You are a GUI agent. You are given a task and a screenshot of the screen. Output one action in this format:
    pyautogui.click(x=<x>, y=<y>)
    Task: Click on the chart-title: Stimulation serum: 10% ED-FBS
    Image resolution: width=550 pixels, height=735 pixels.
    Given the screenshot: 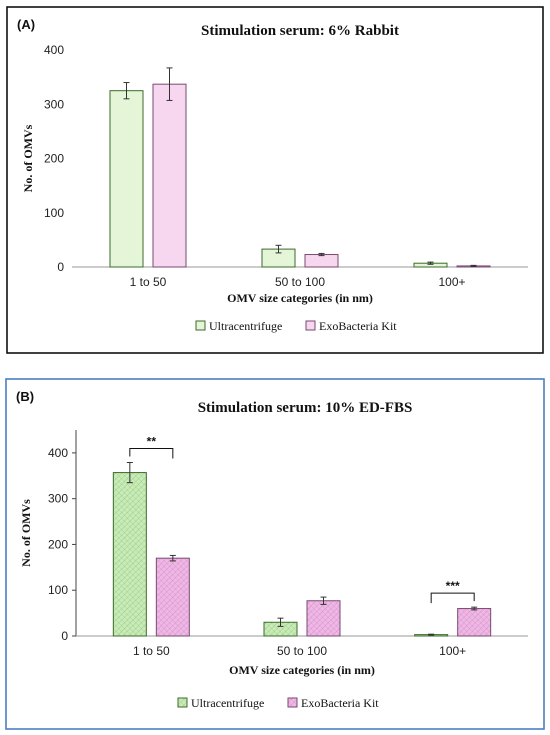 What is the action you would take?
    pyautogui.click(x=305, y=408)
    